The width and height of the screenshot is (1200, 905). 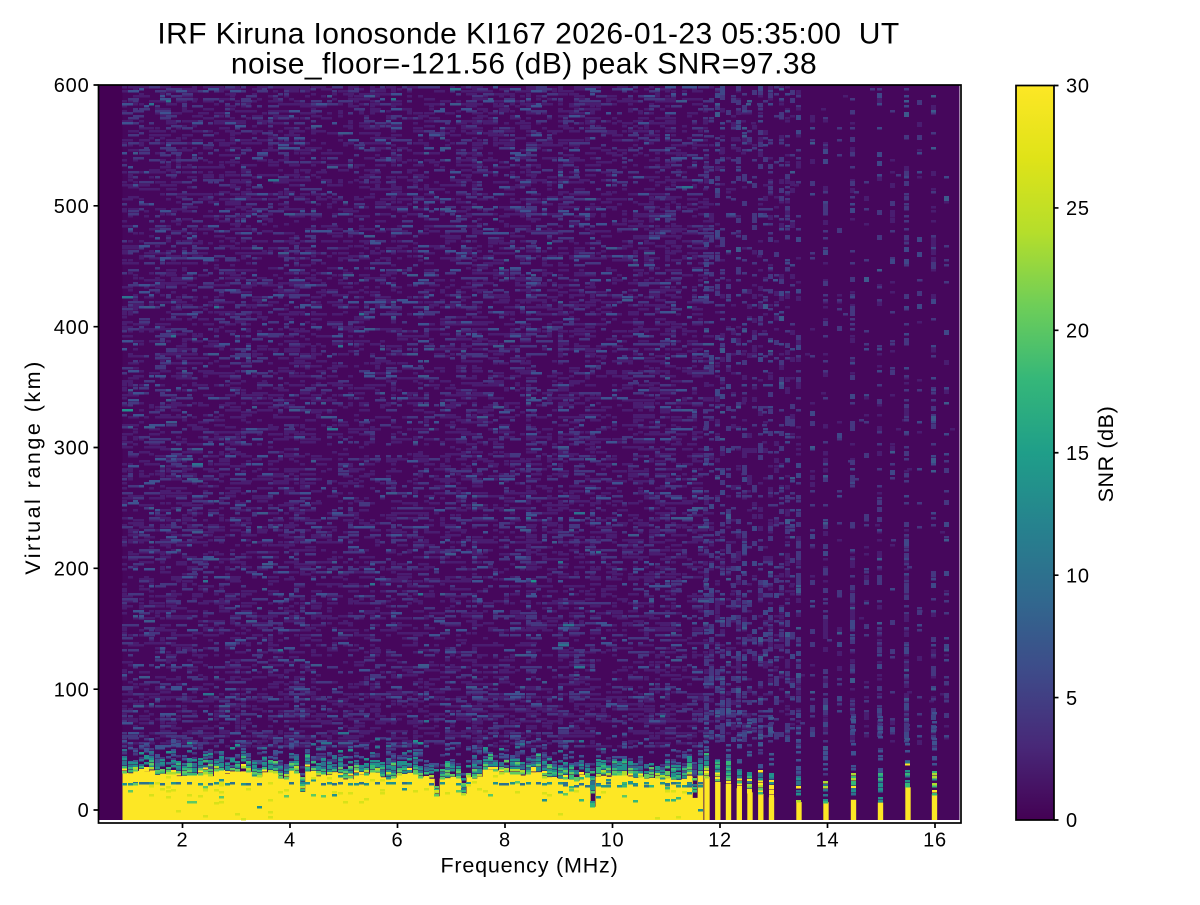 What do you see at coordinates (33, 466) in the screenshot?
I see `svg-text: Virtual range (km)` at bounding box center [33, 466].